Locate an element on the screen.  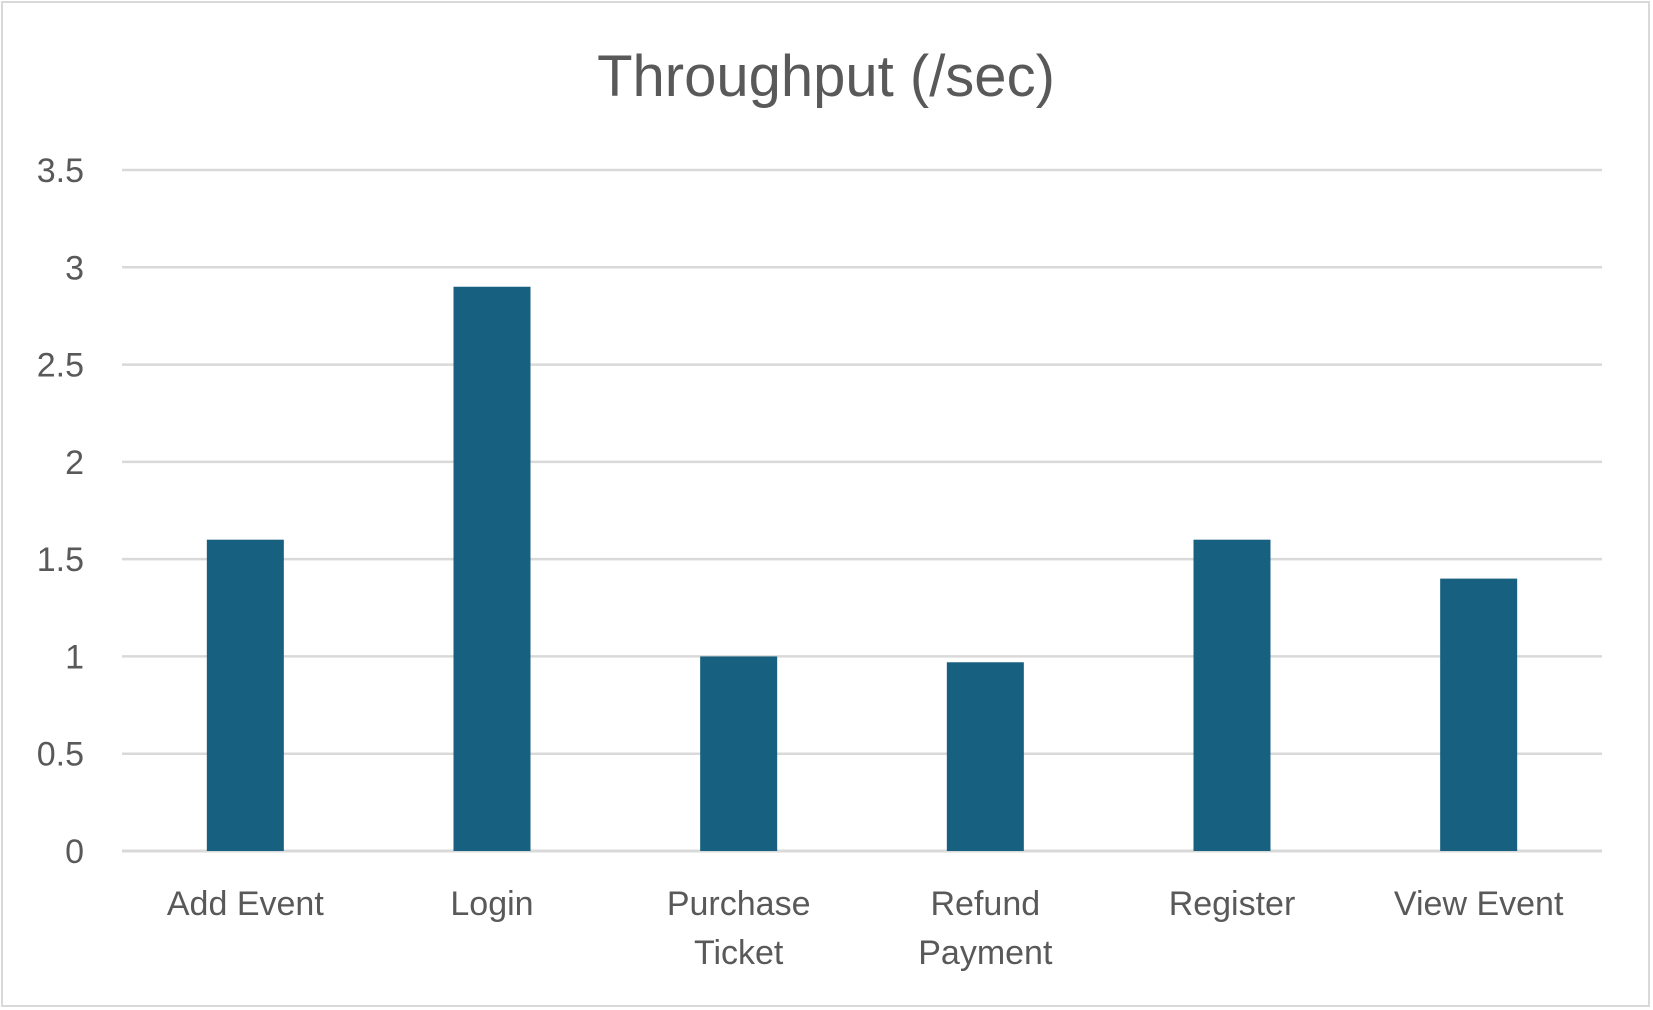
x-category-label: View Event is located at coordinates (1479, 904).